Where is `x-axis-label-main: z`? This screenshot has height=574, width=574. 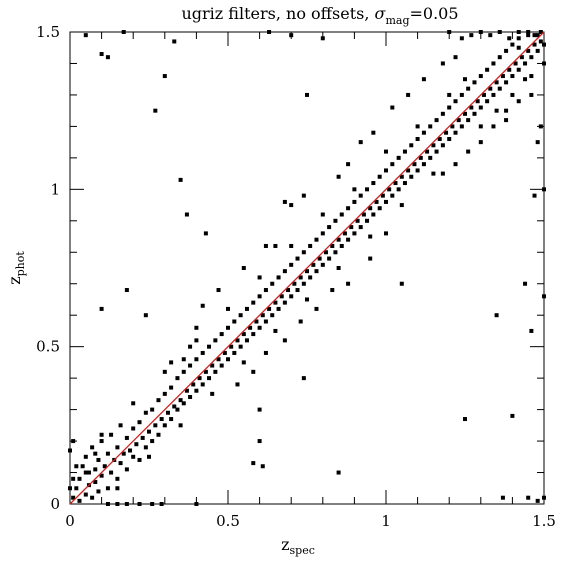
x-axis-label-main: z is located at coordinates (285, 544).